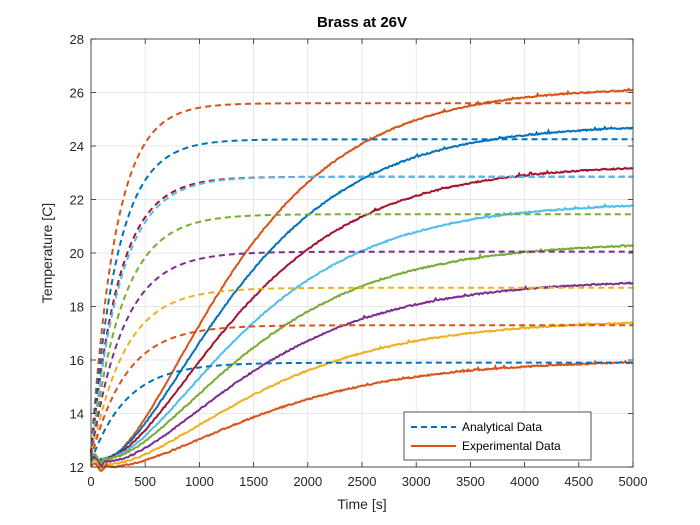  What do you see at coordinates (524, 481) in the screenshot?
I see `x-tick-label: 4000` at bounding box center [524, 481].